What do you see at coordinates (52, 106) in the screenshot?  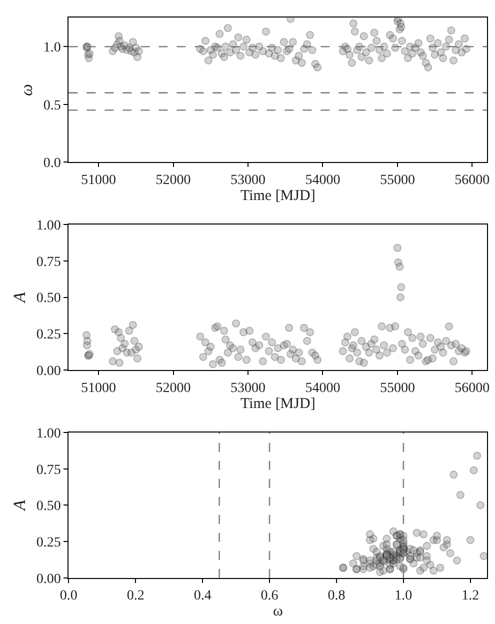 I see `y-tick-label: 0.5` at bounding box center [52, 106].